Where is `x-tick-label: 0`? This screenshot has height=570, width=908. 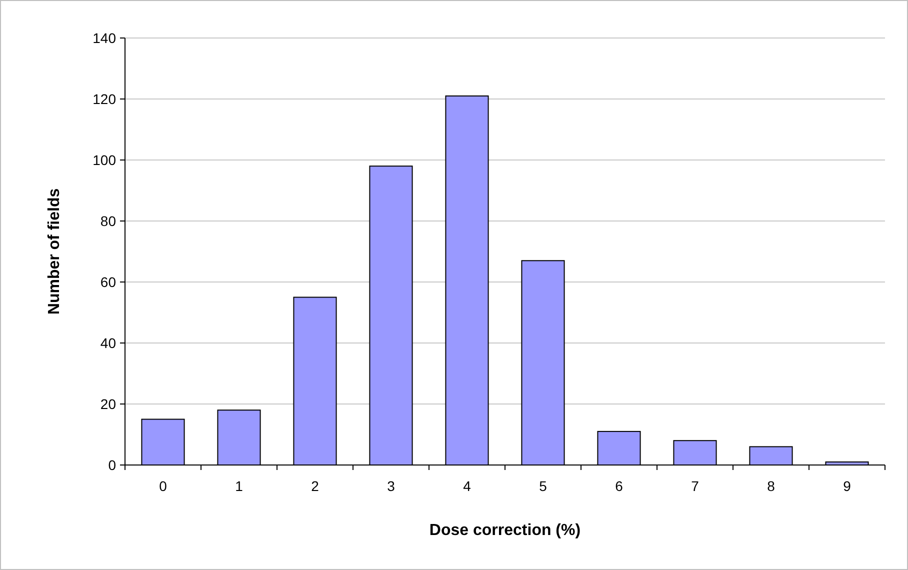
x-tick-label: 0 is located at coordinates (163, 486).